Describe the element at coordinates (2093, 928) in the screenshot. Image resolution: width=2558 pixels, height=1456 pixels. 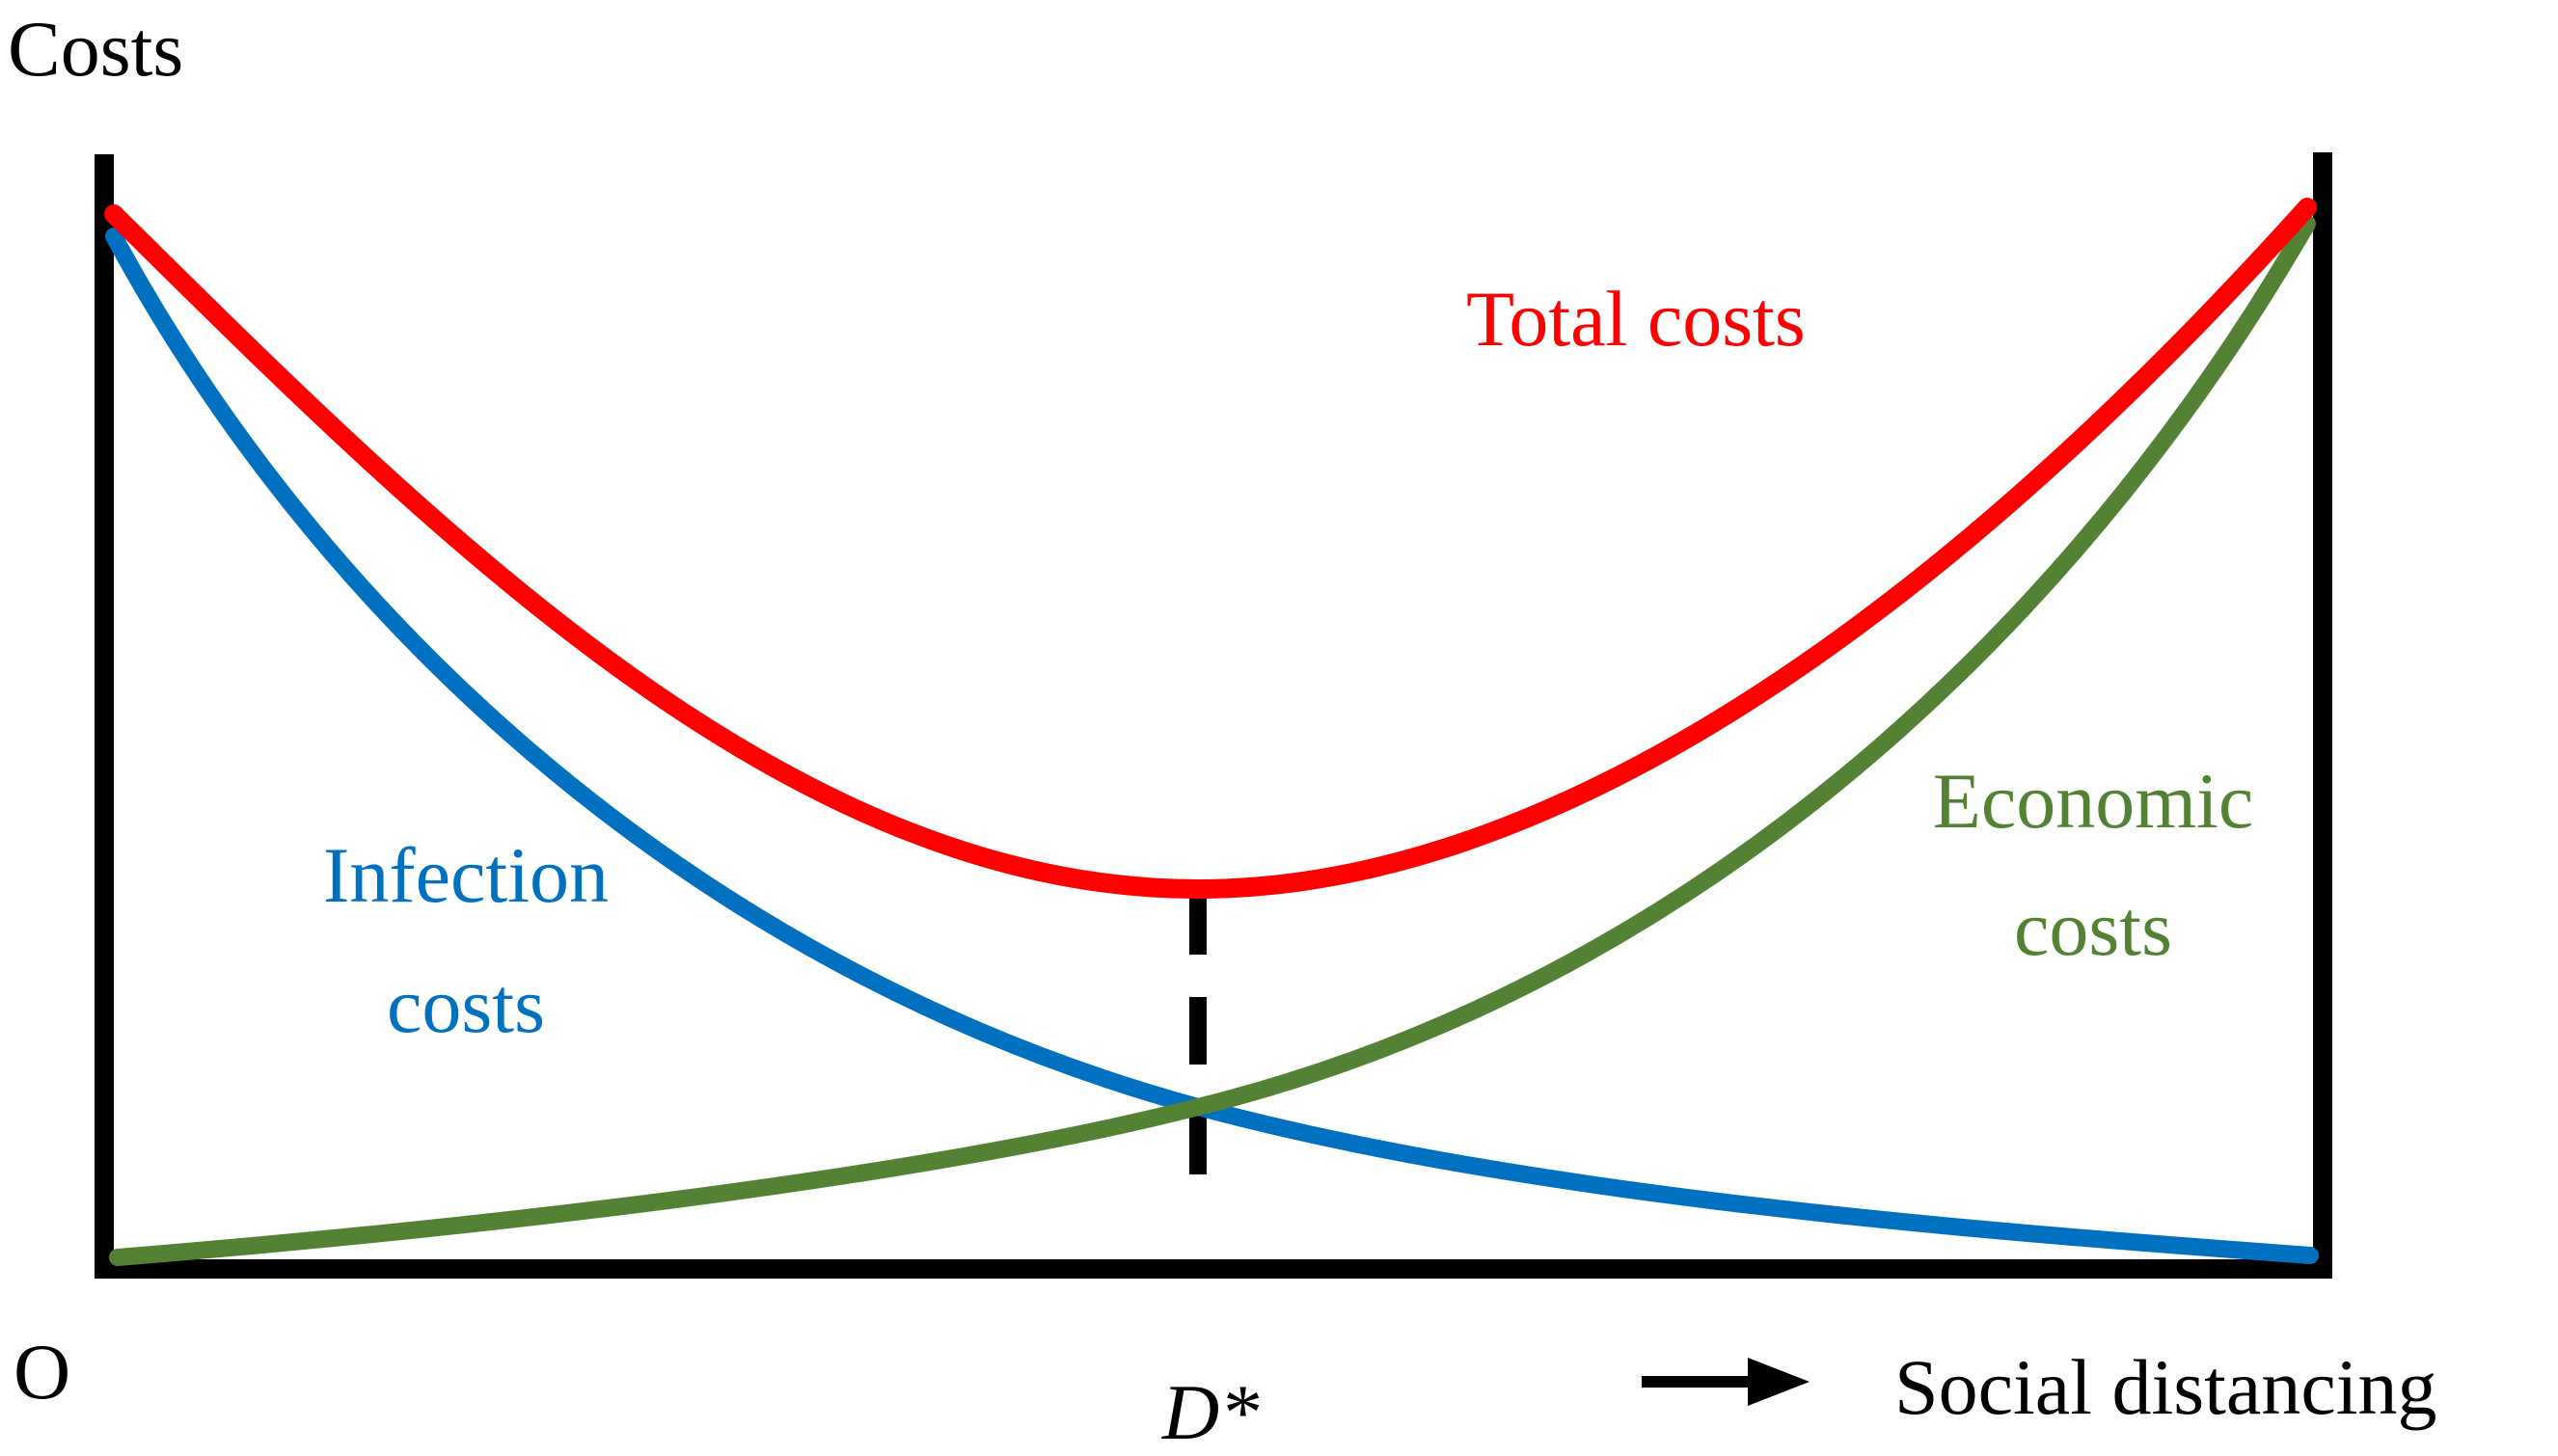
I see `economic-costs-label-line2: costs` at that location.